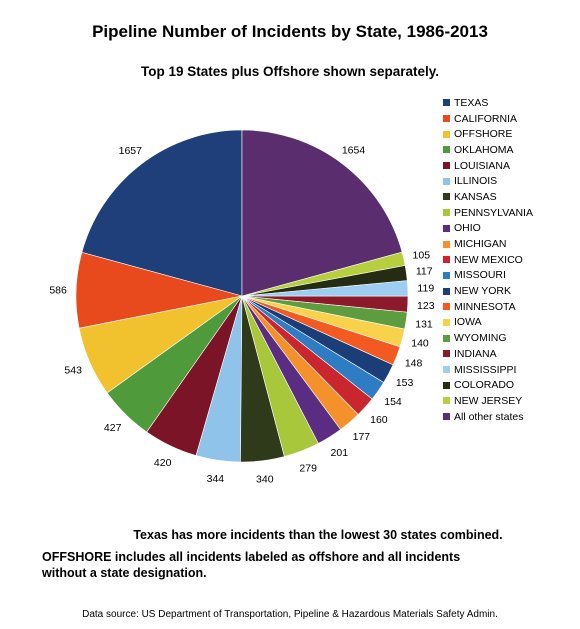 Image resolution: width=580 pixels, height=629 pixels. I want to click on legend-item-indiana: INDIANA, so click(488, 354).